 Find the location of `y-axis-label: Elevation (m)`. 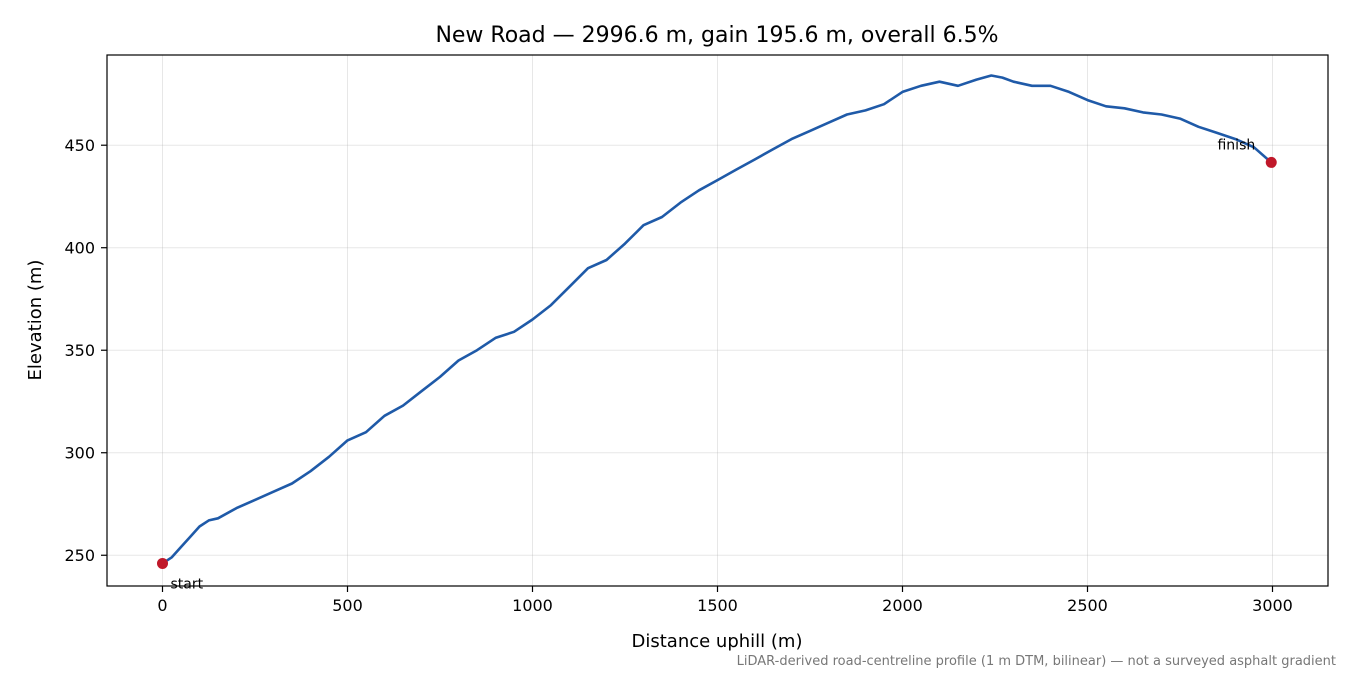

y-axis-label: Elevation (m) is located at coordinates (35, 320).